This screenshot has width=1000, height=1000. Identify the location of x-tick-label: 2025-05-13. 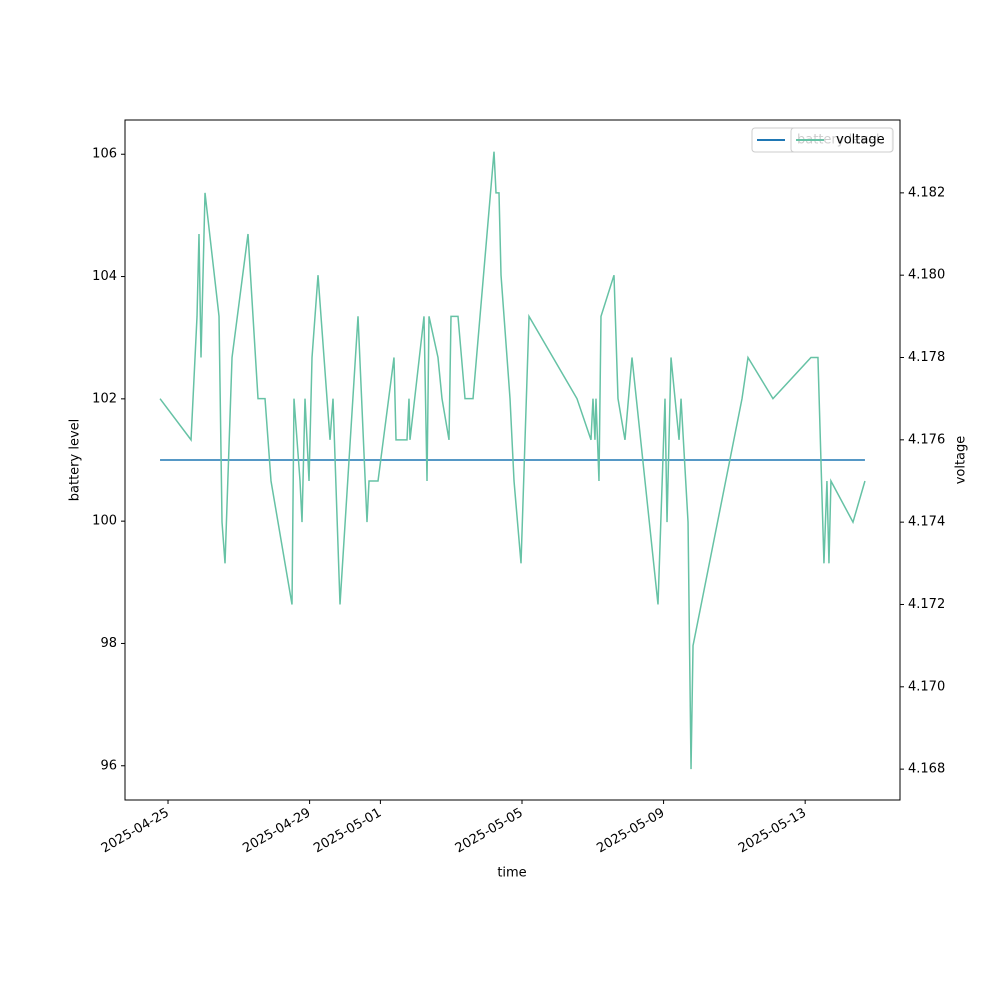
(772, 831).